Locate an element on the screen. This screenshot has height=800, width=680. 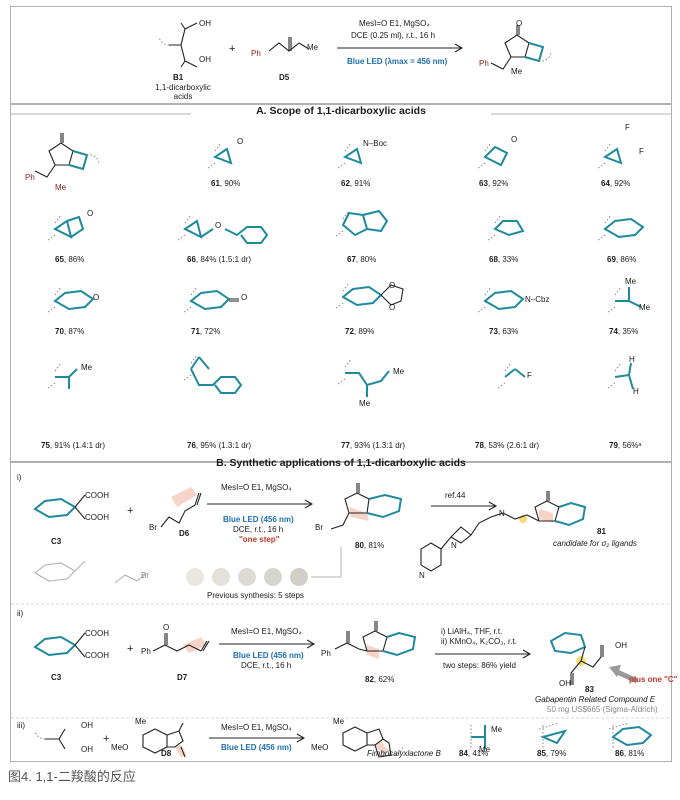
i-c3 is located at coordinates (59, 507).